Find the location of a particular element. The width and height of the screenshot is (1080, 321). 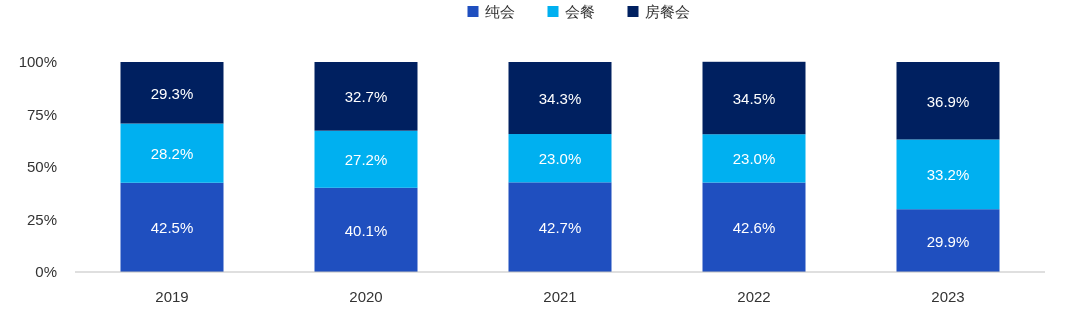

data-label: 42.6% is located at coordinates (754, 228).